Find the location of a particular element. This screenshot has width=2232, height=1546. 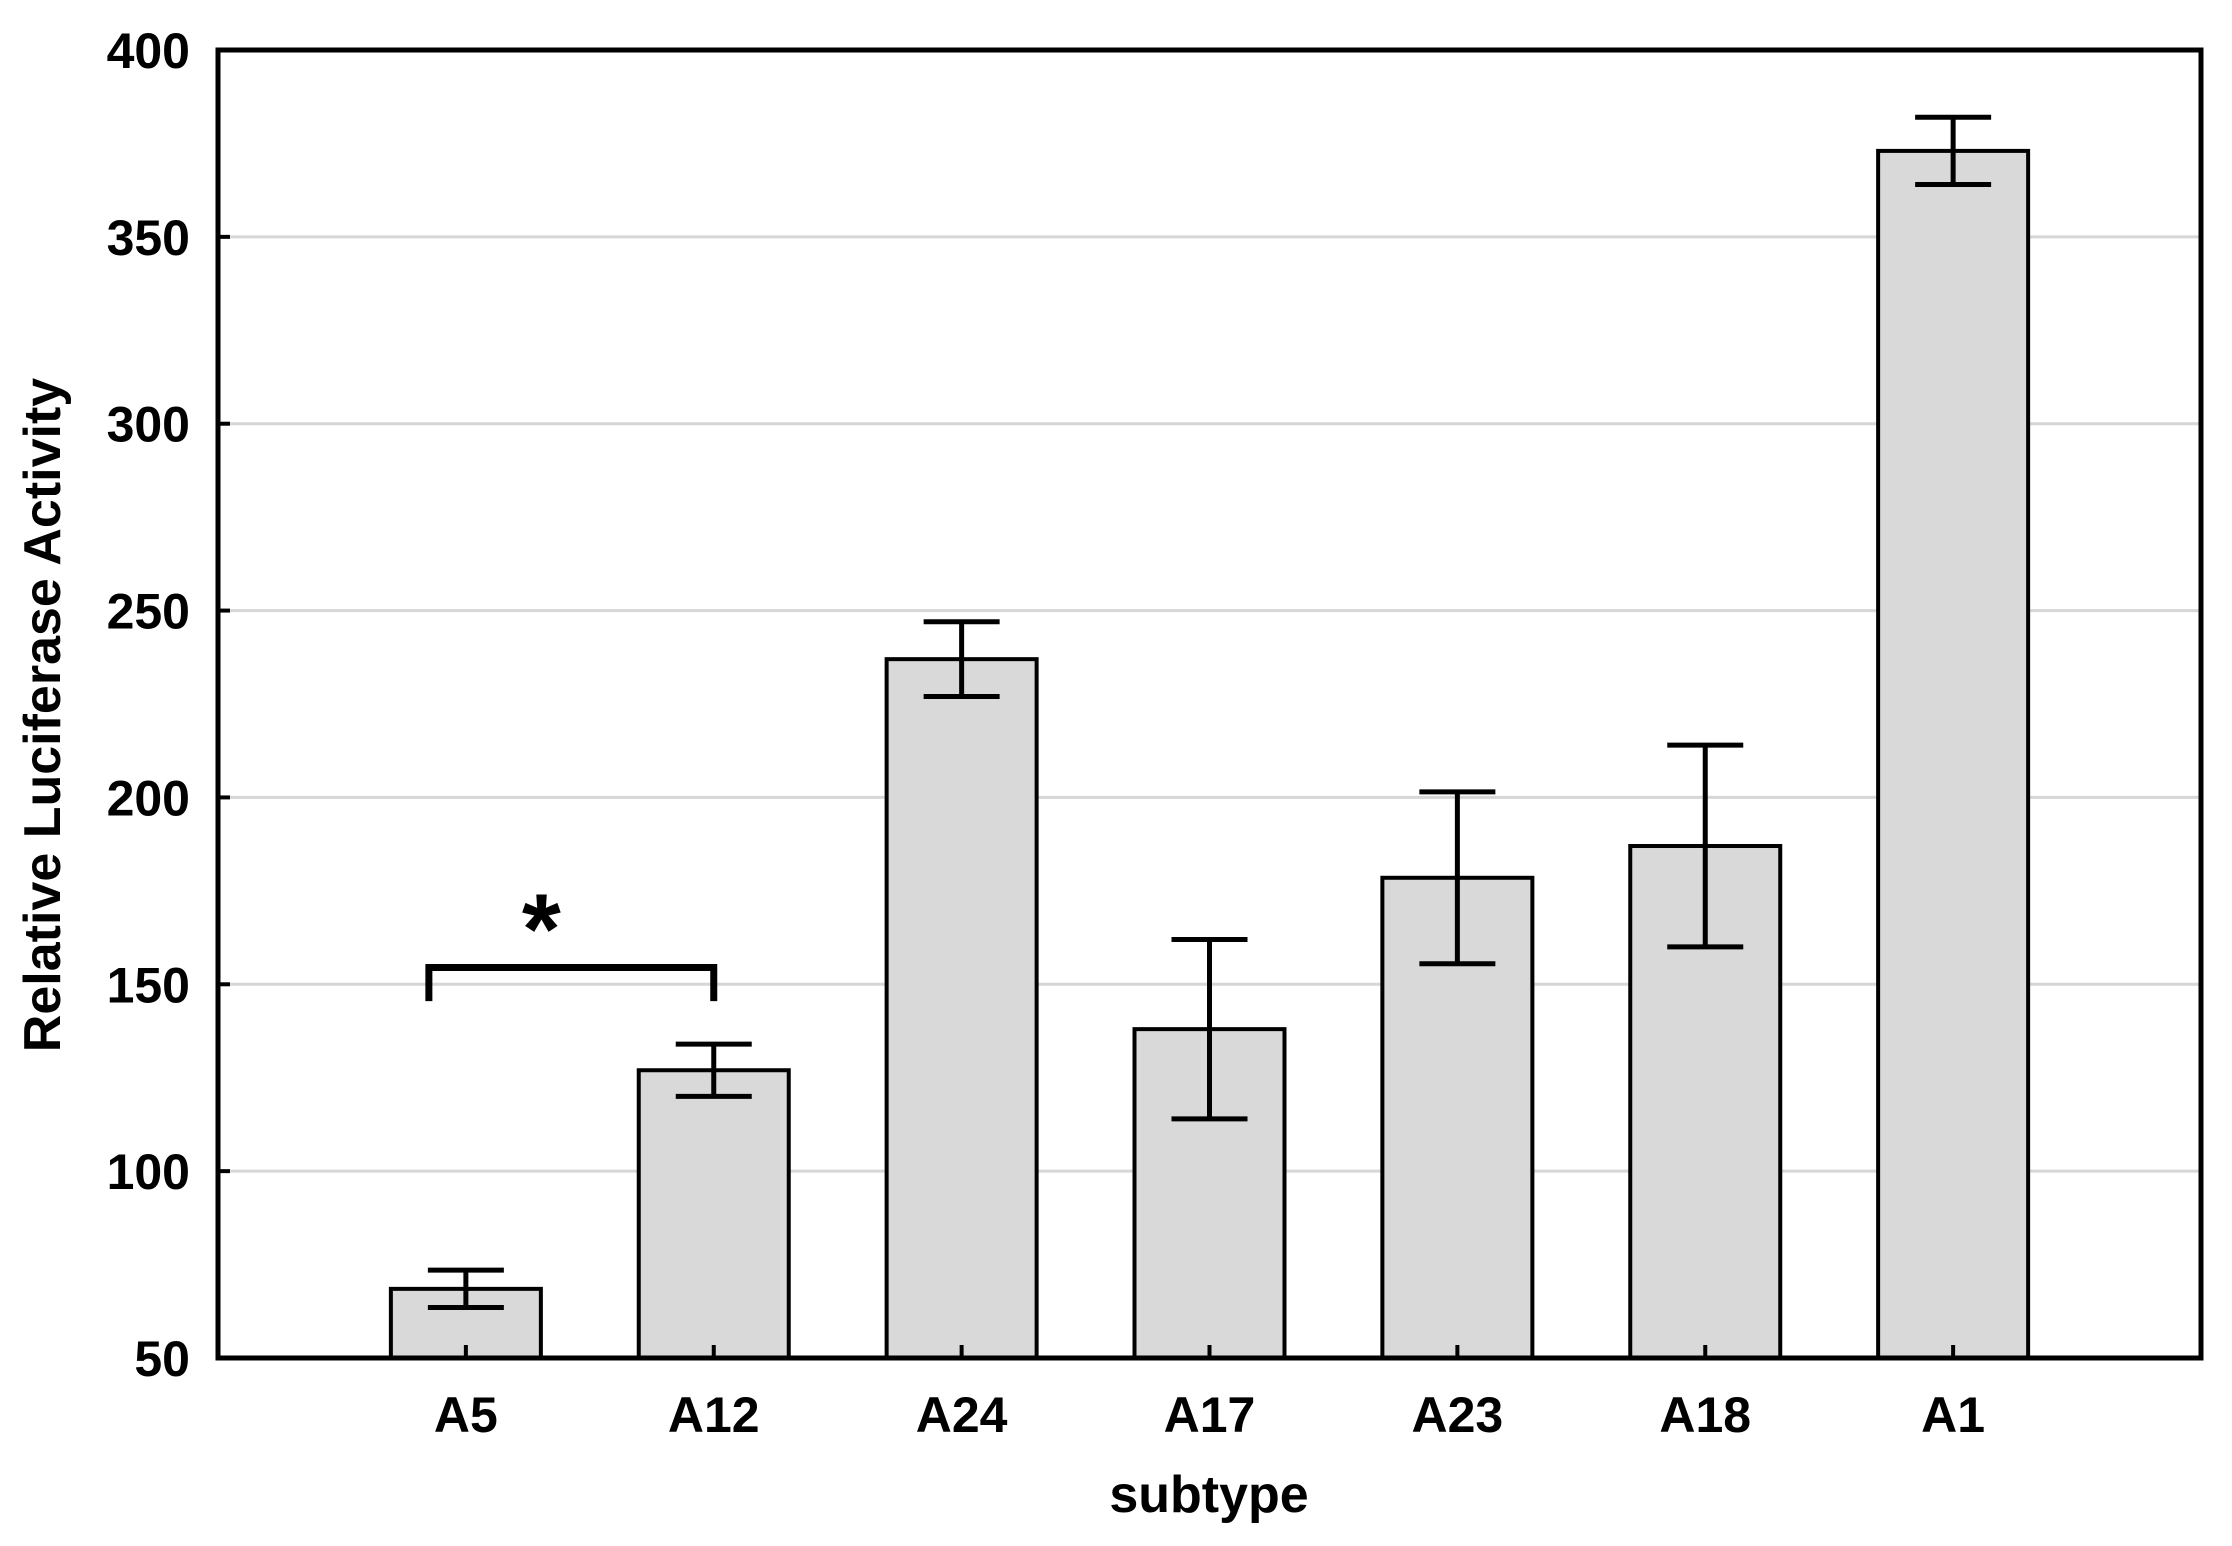

x-category-label-A18: A18 is located at coordinates (1705, 1415).